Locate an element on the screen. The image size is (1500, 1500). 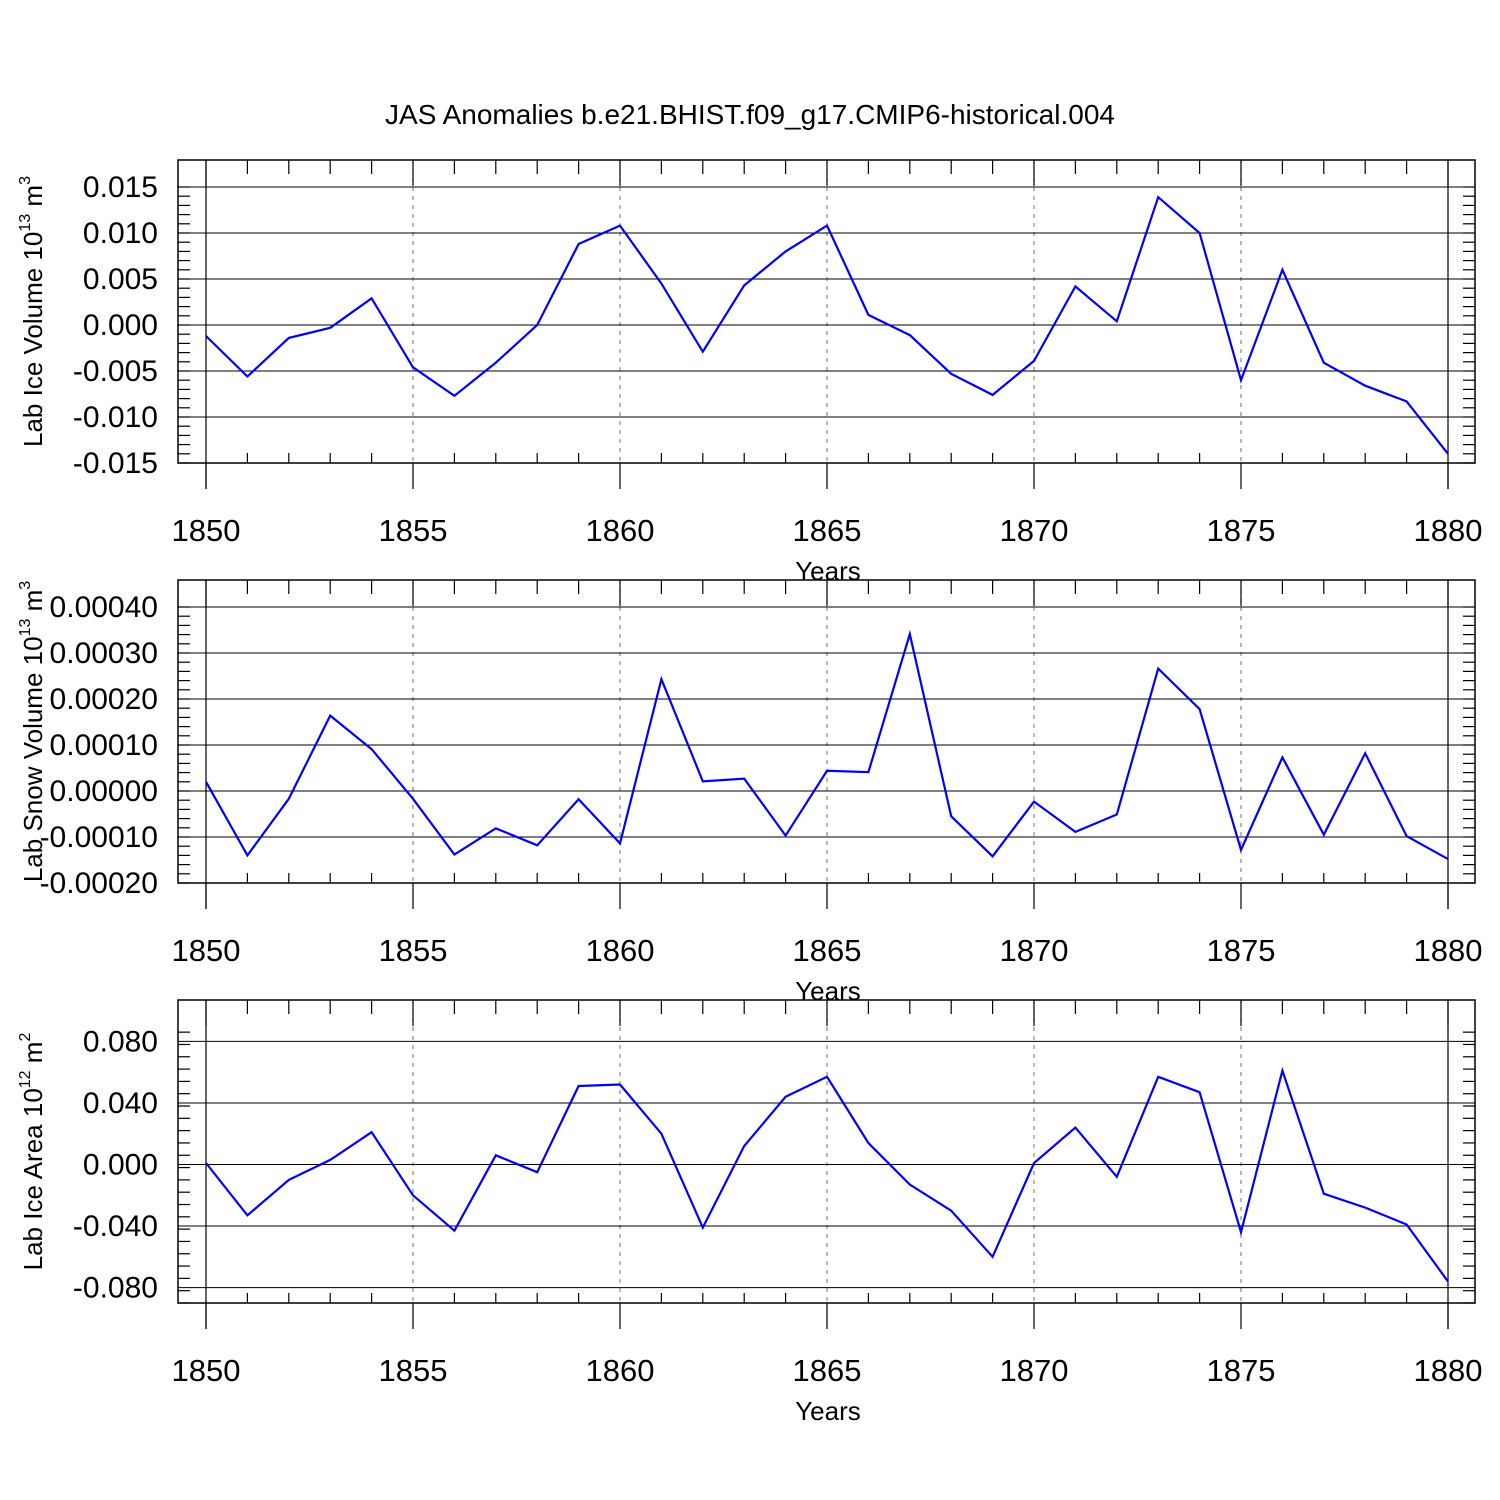
y-tick-label: -0.00010 is located at coordinates (99, 837).